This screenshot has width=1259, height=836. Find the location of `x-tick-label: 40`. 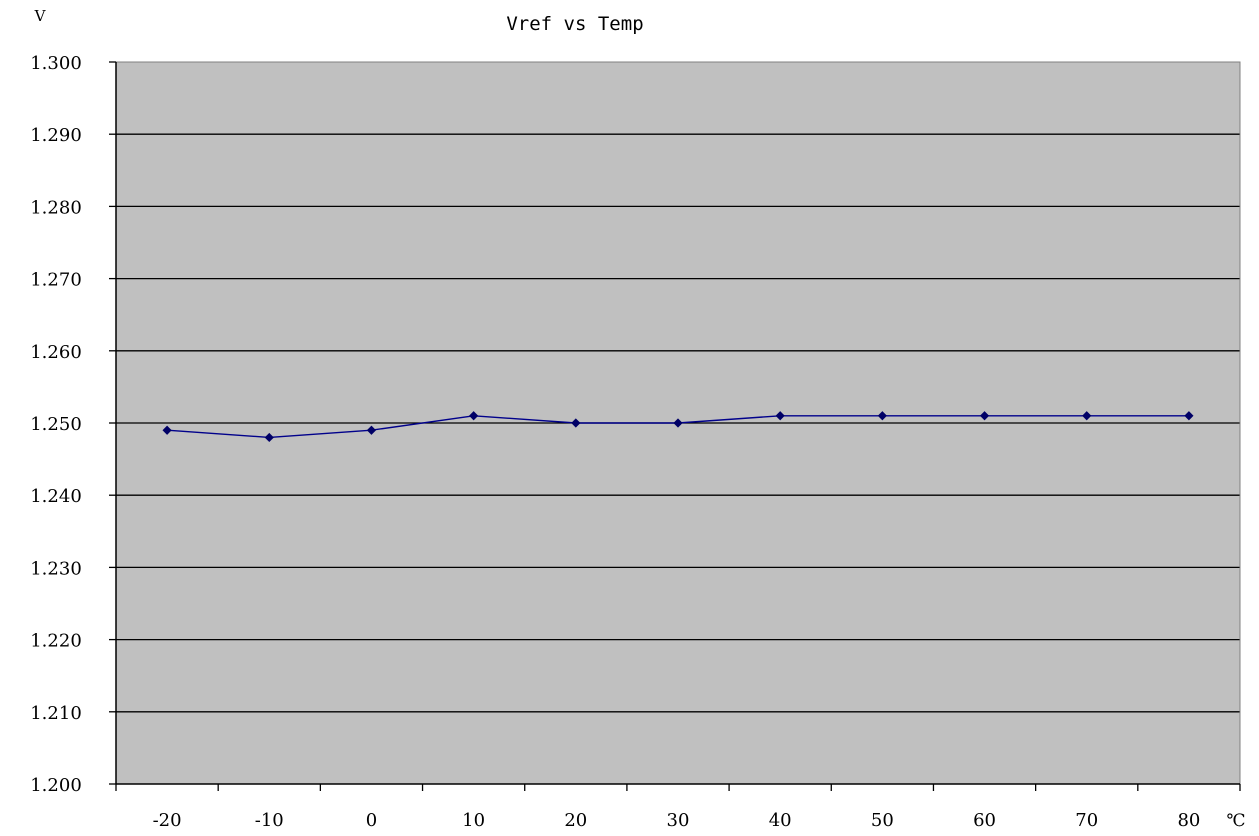

x-tick-label: 40 is located at coordinates (780, 820).